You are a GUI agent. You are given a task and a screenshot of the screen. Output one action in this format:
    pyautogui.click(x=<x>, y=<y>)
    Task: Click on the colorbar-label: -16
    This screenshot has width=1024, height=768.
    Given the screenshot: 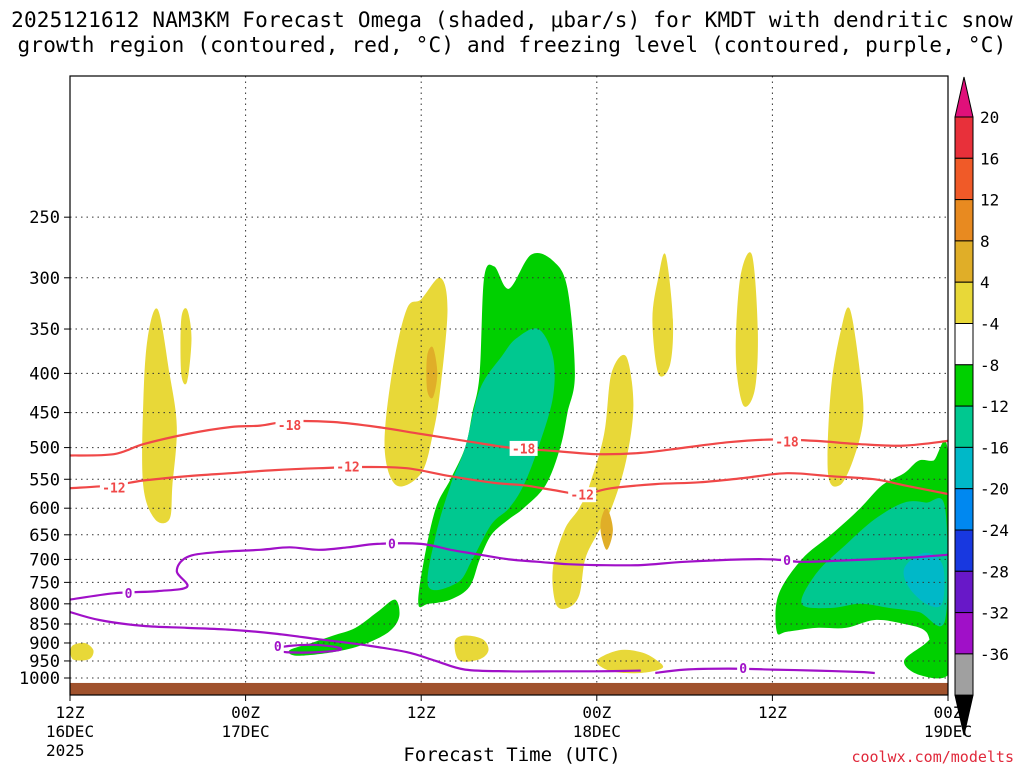 What is the action you would take?
    pyautogui.click(x=994, y=447)
    